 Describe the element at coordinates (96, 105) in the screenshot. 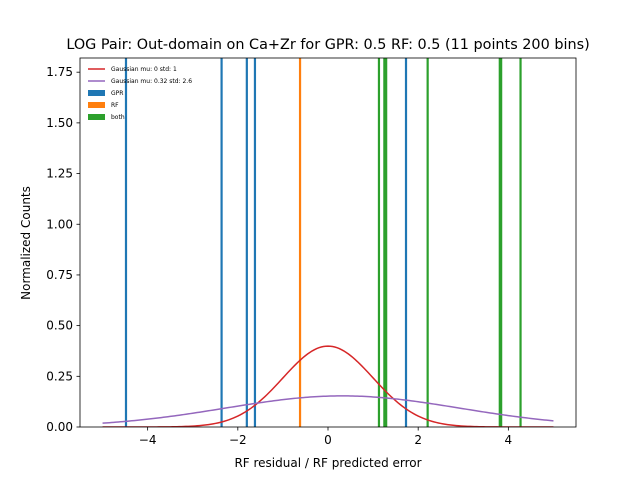

I see `legend-swatch-rf` at that location.